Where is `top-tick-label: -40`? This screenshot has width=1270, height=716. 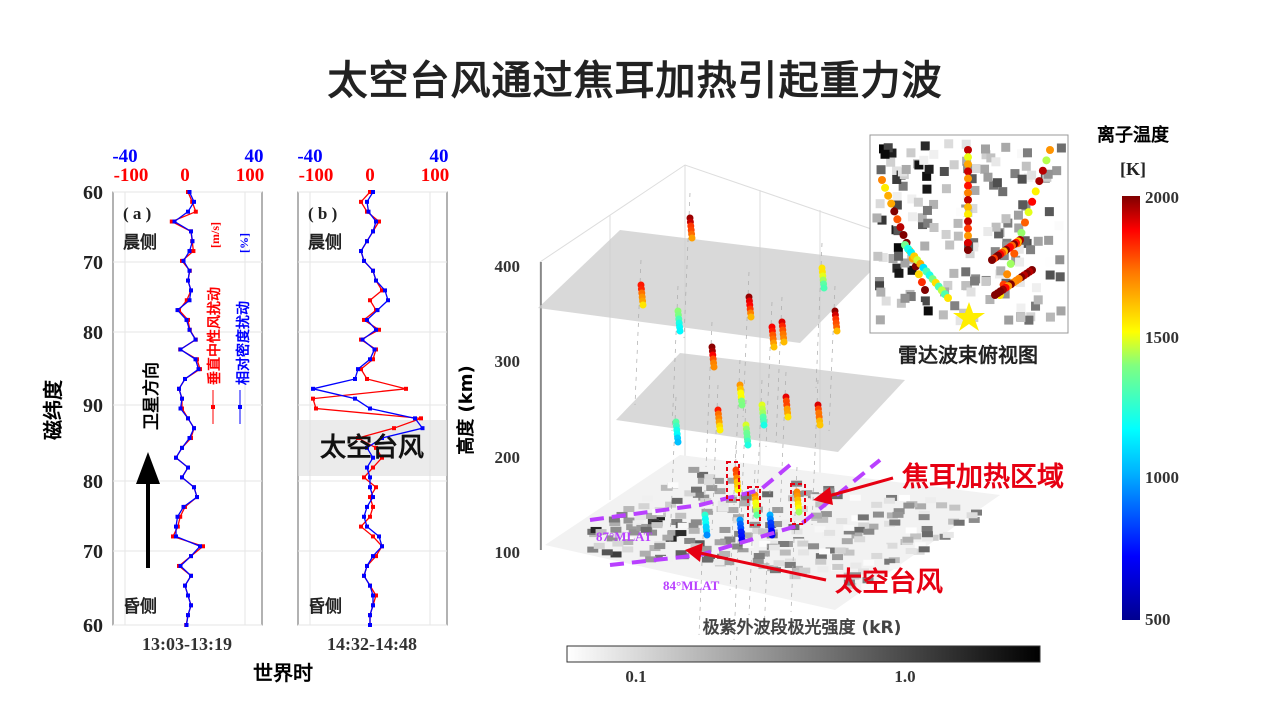 top-tick-label: -40 is located at coordinates (124, 156).